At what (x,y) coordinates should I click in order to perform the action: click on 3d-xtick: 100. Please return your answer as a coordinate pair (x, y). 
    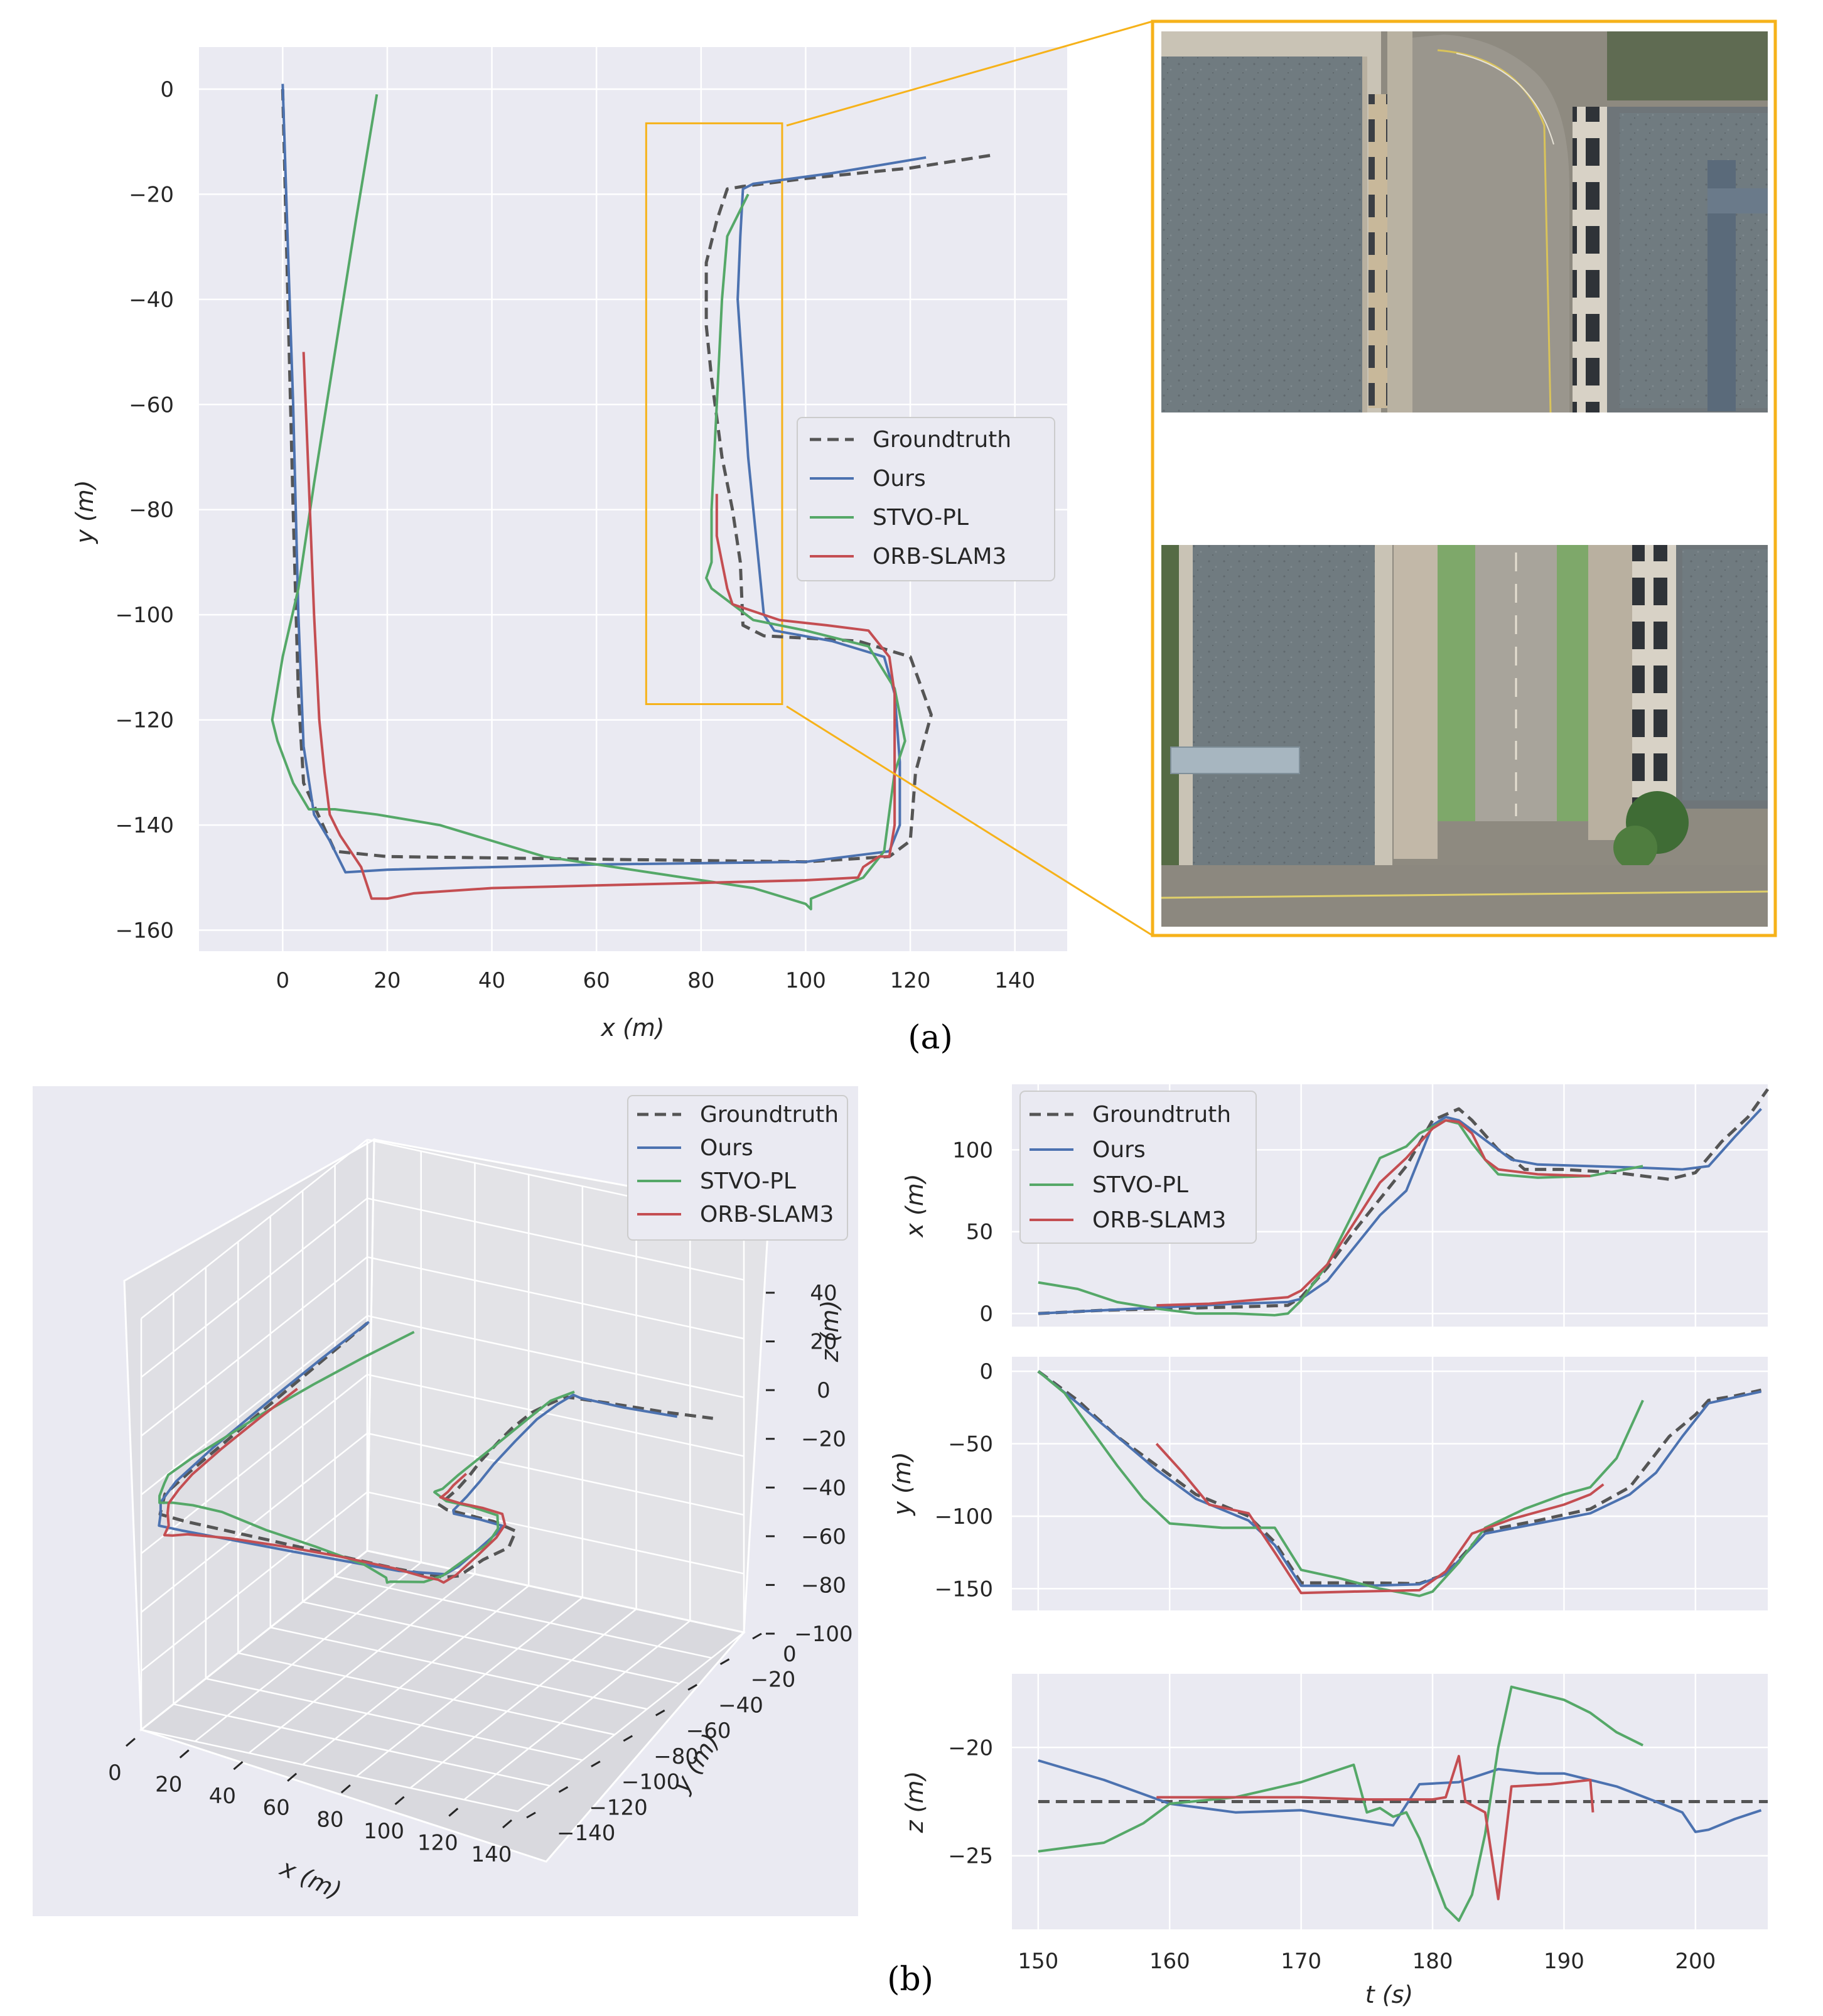
    Looking at the image, I should click on (383, 1831).